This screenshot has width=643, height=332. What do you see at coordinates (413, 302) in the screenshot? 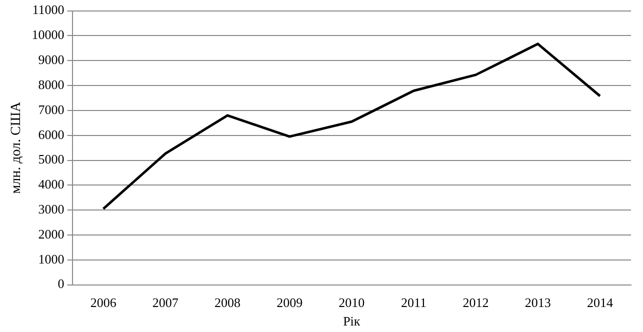
I see `x-tick-label: 2011` at bounding box center [413, 302].